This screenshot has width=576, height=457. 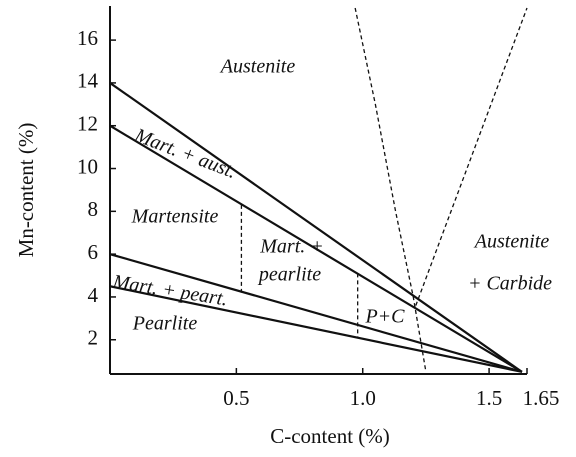 What do you see at coordinates (236, 398) in the screenshot?
I see `x-tick-label: 0.5` at bounding box center [236, 398].